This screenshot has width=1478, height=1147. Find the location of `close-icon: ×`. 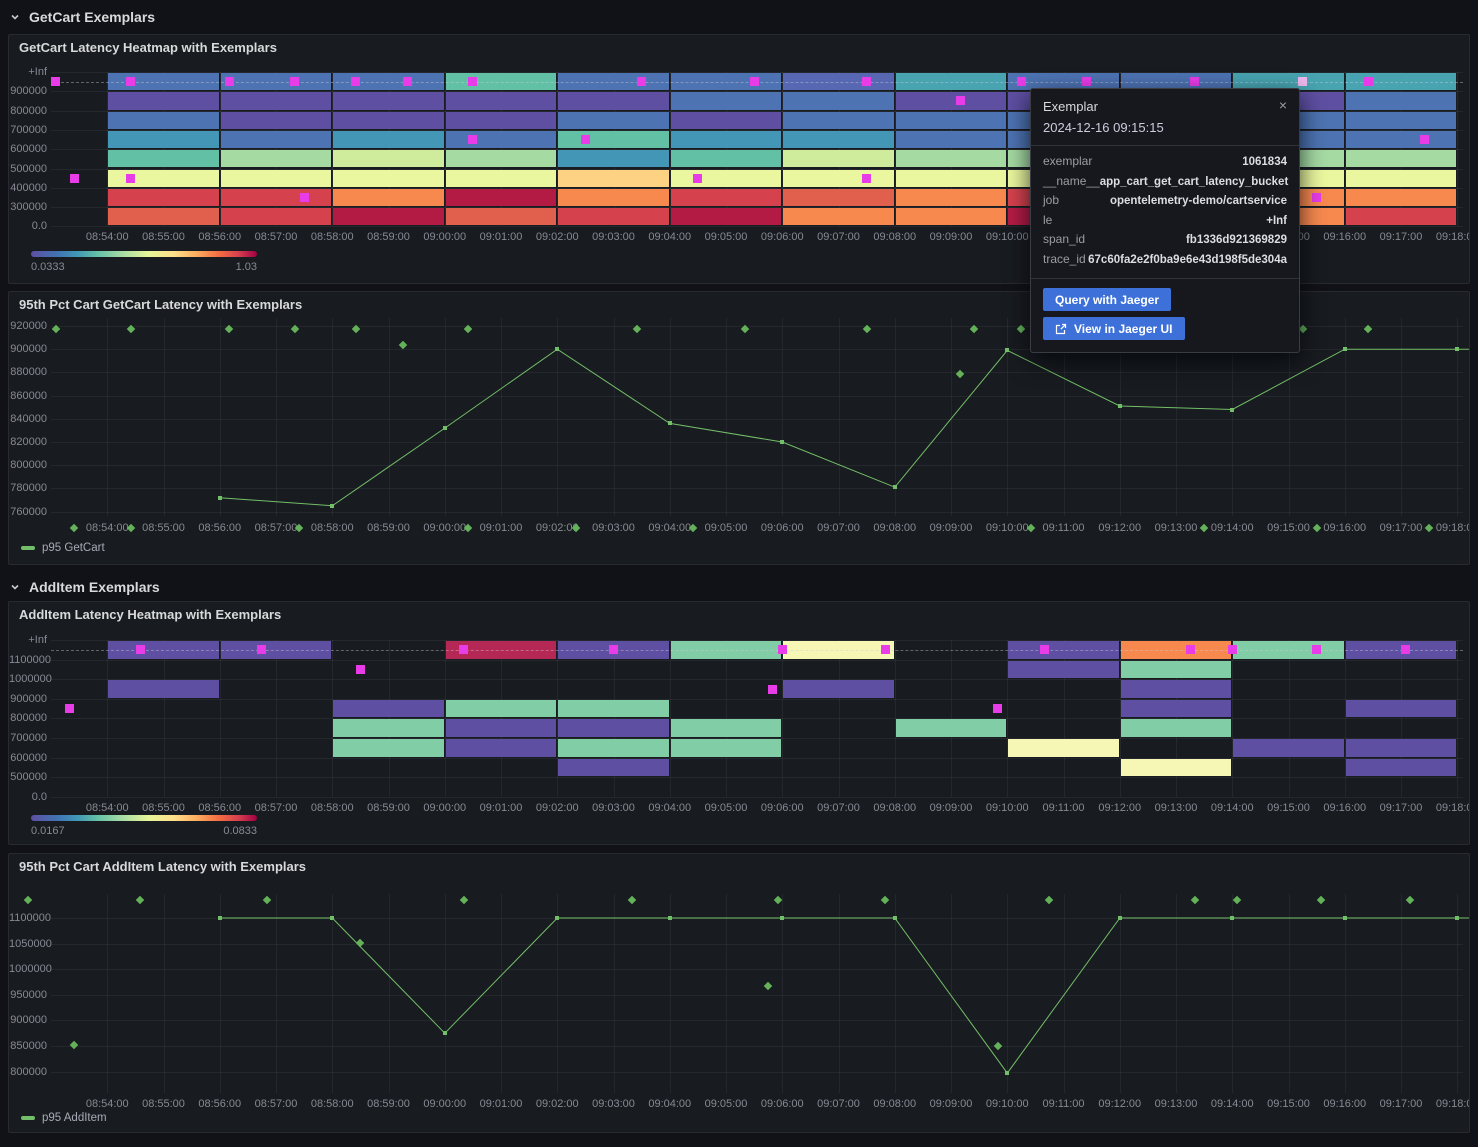

close-icon: × is located at coordinates (1282, 105).